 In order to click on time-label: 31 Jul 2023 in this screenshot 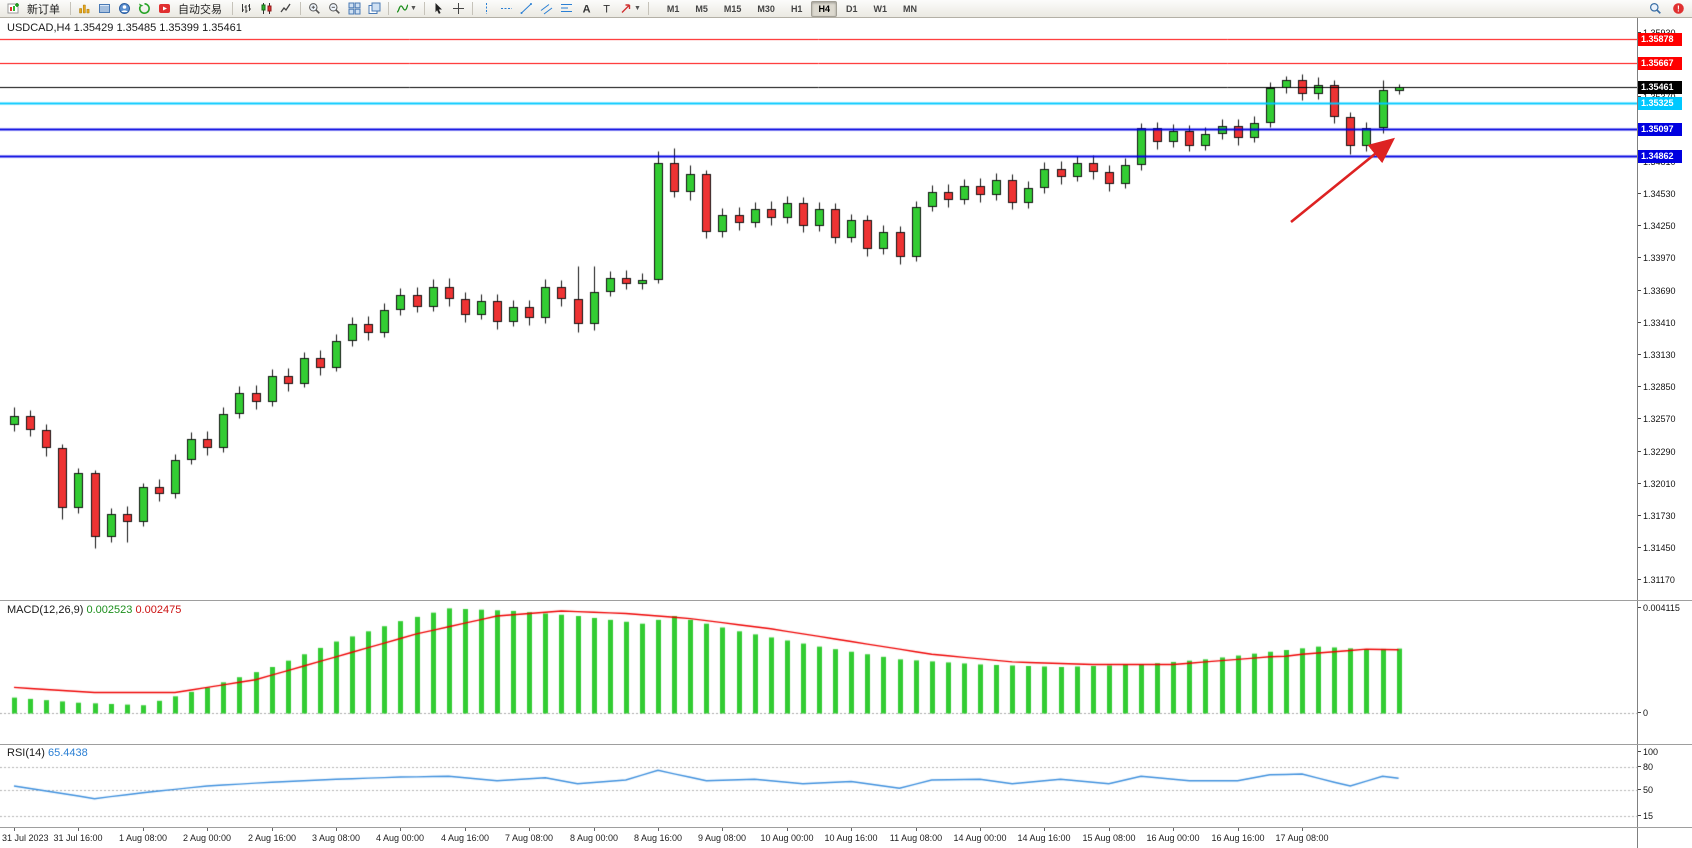, I will do `click(25, 838)`.